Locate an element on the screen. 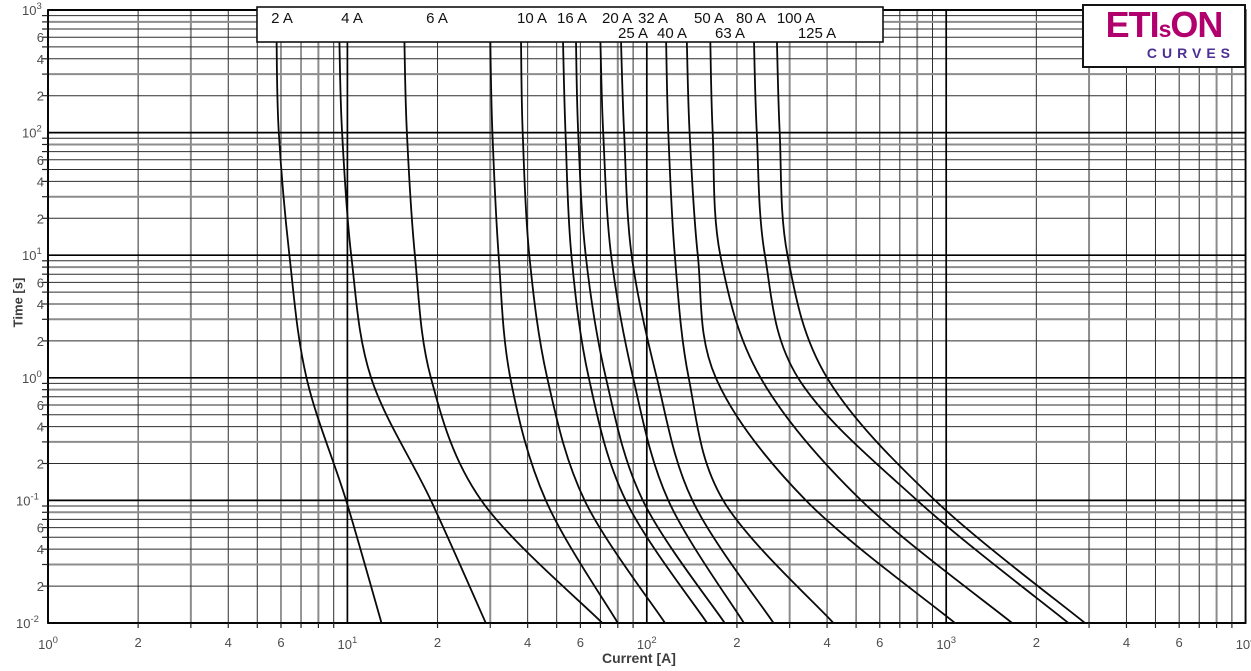  curve-label-25a: 25 A is located at coordinates (633, 33).